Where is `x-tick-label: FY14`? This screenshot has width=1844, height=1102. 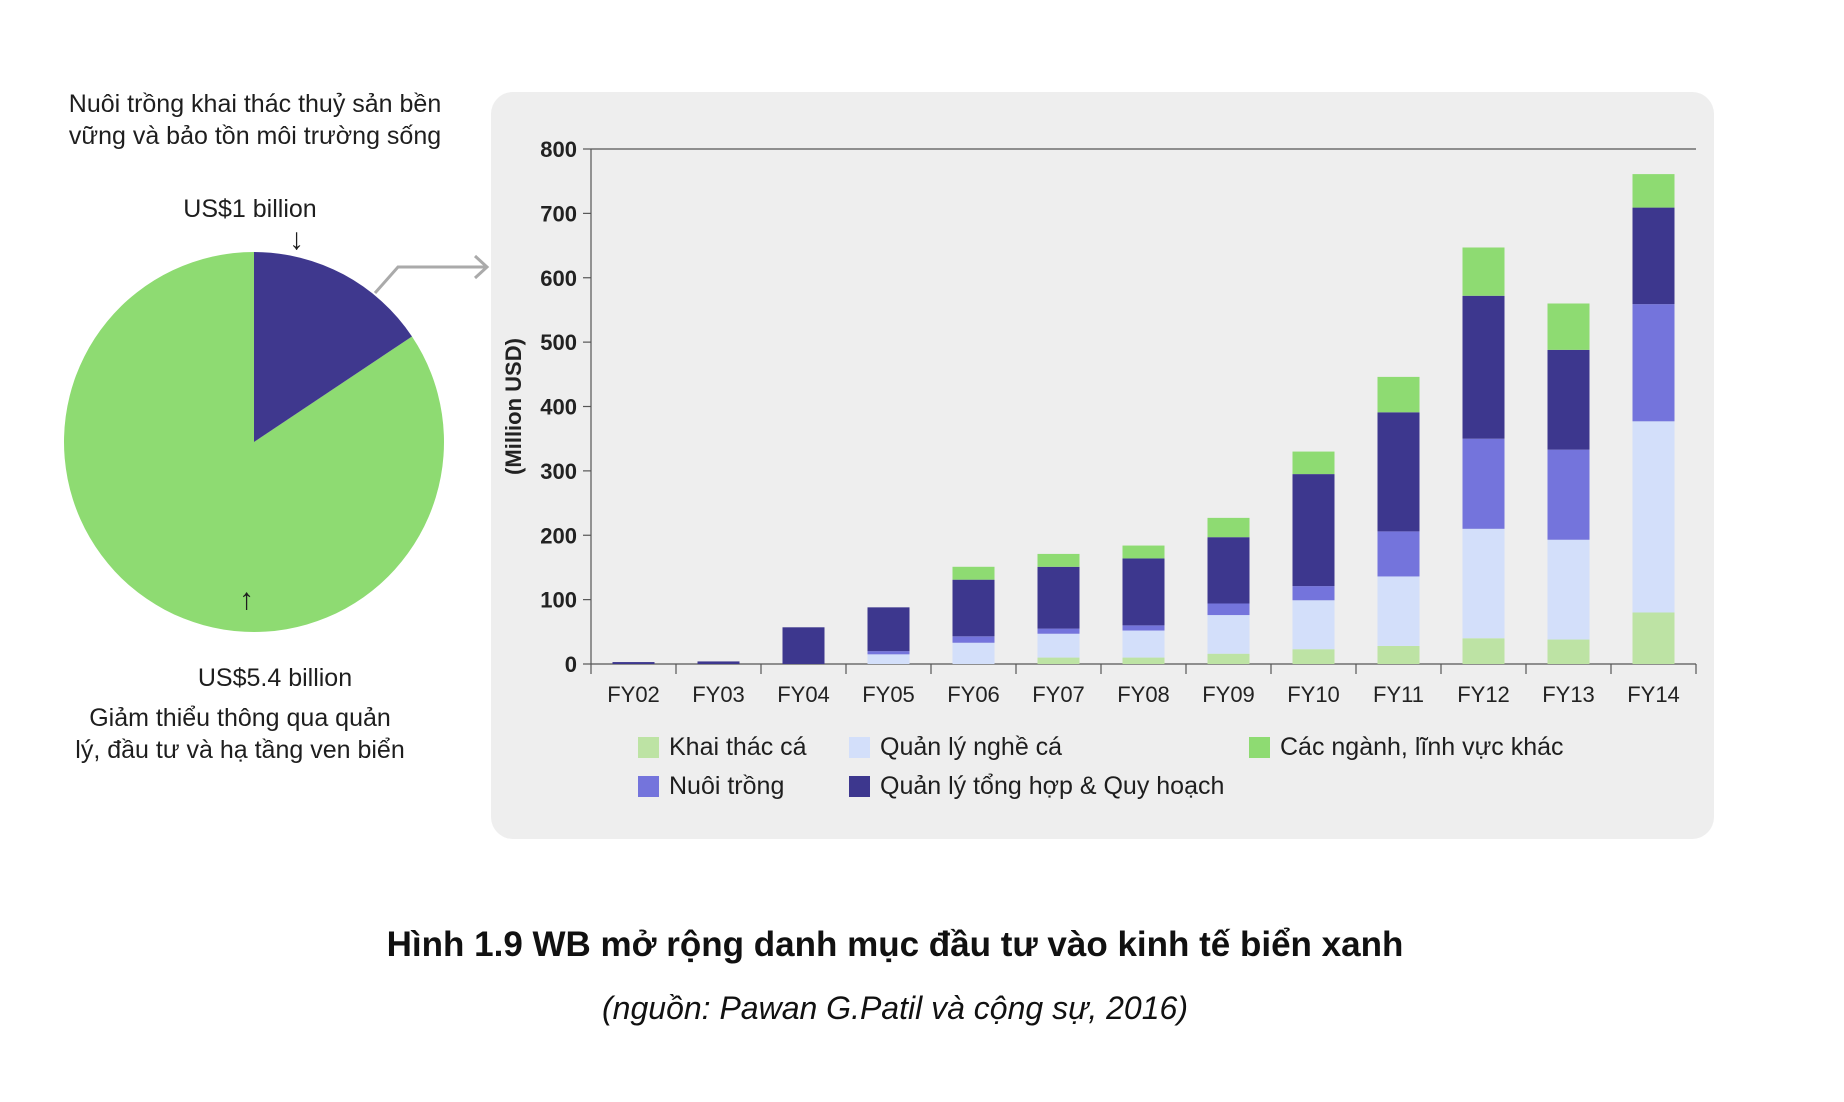 x-tick-label: FY14 is located at coordinates (1653, 694).